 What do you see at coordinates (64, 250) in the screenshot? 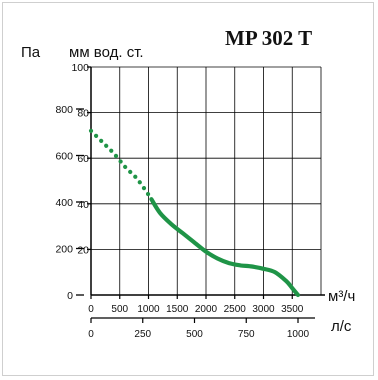
I see `left-tick-label: 200` at bounding box center [64, 250].